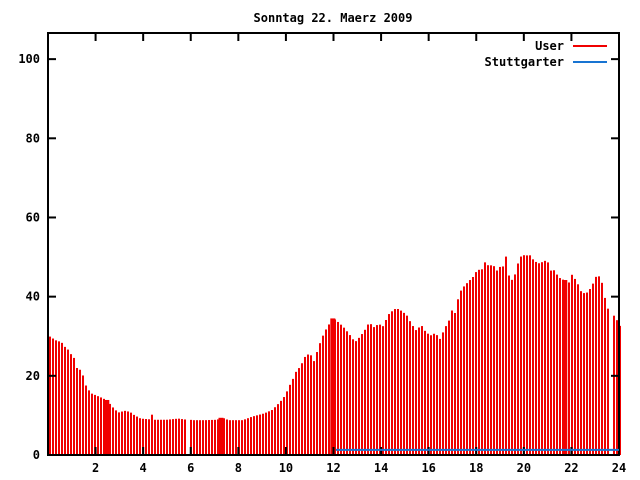 The height and width of the screenshot is (480, 640). What do you see at coordinates (333, 18) in the screenshot?
I see `chart-title: Sonntag 22. Maerz 2009` at bounding box center [333, 18].